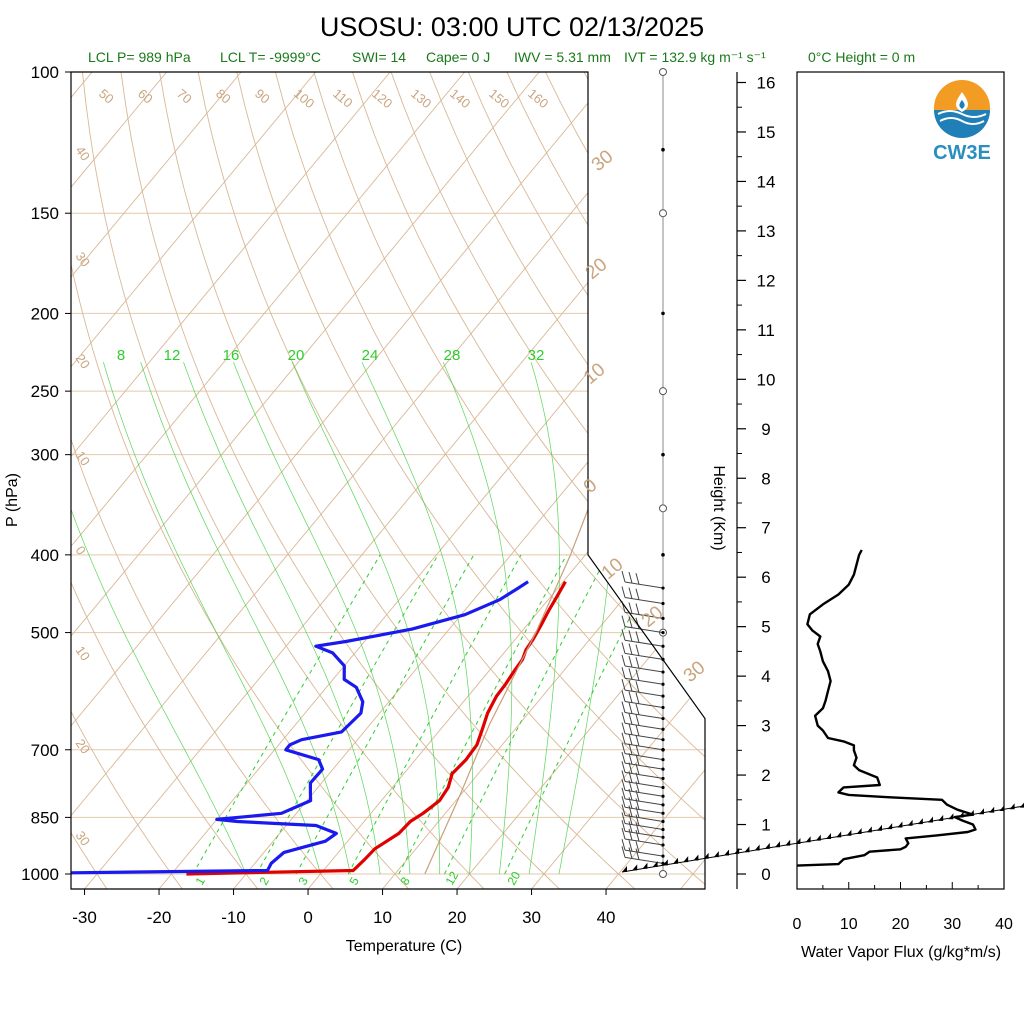 The width and height of the screenshot is (1024, 1024). I want to click on pressure-tick-label: 700, so click(45, 750).